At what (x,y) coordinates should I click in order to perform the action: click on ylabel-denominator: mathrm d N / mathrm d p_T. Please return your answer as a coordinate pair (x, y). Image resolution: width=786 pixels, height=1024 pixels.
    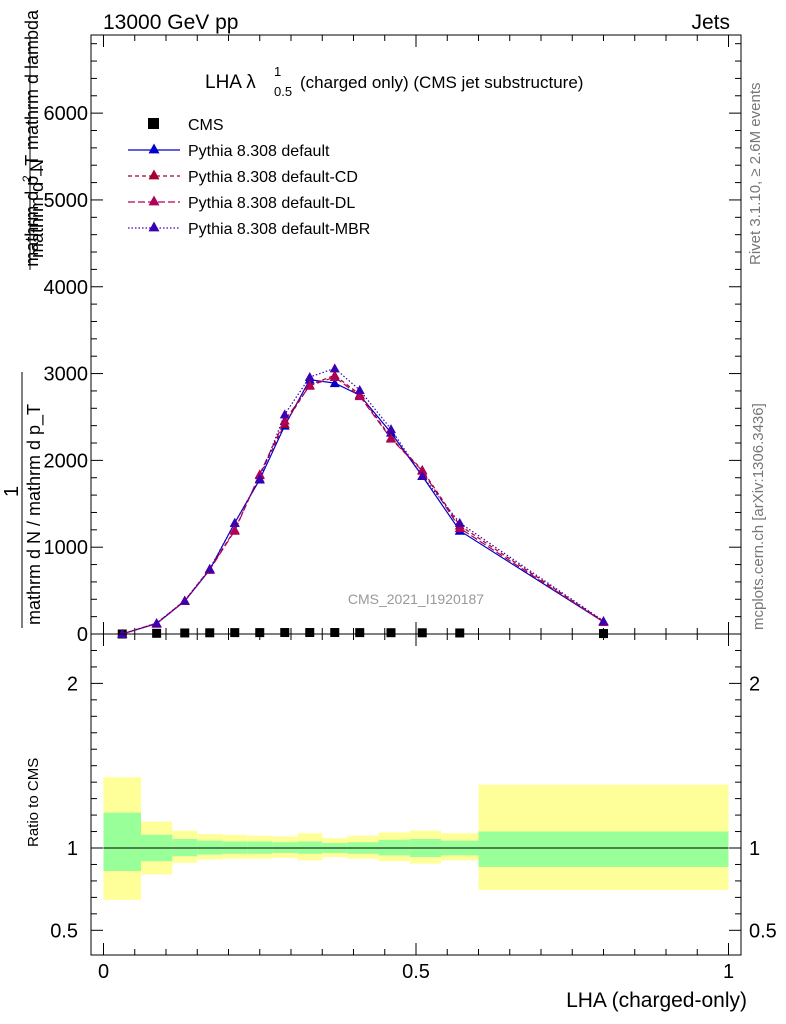
    Looking at the image, I should click on (34, 514).